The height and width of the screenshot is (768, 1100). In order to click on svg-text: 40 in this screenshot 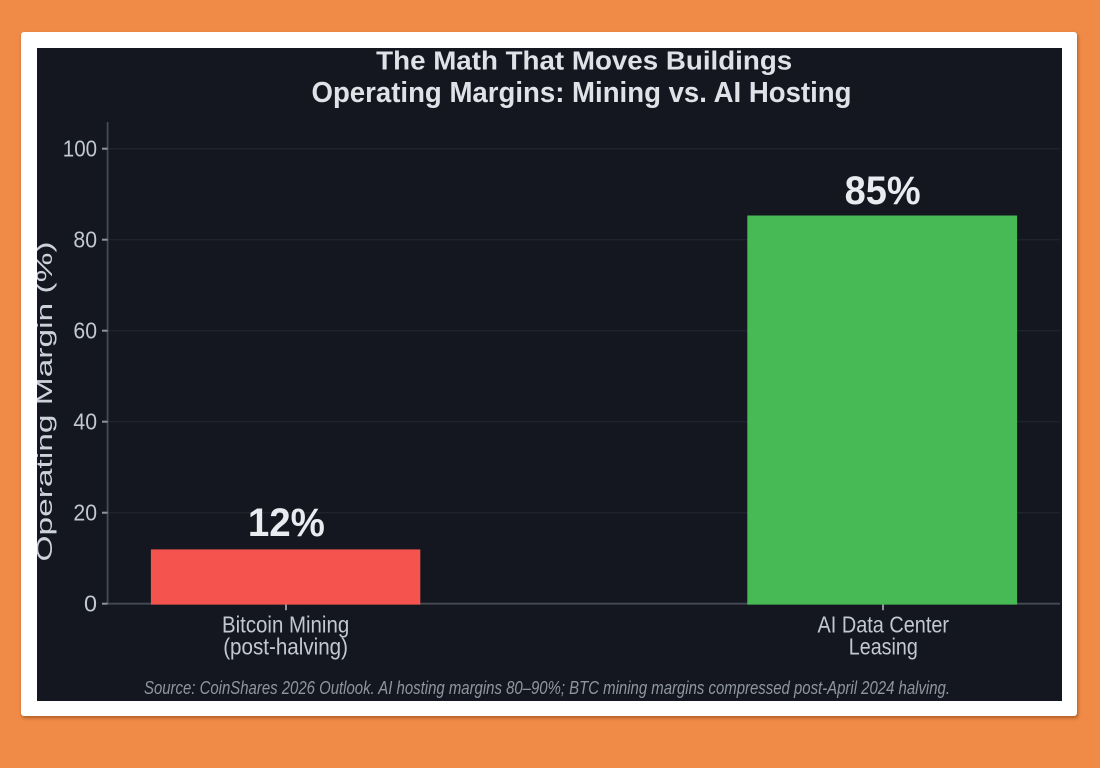, I will do `click(85, 422)`.